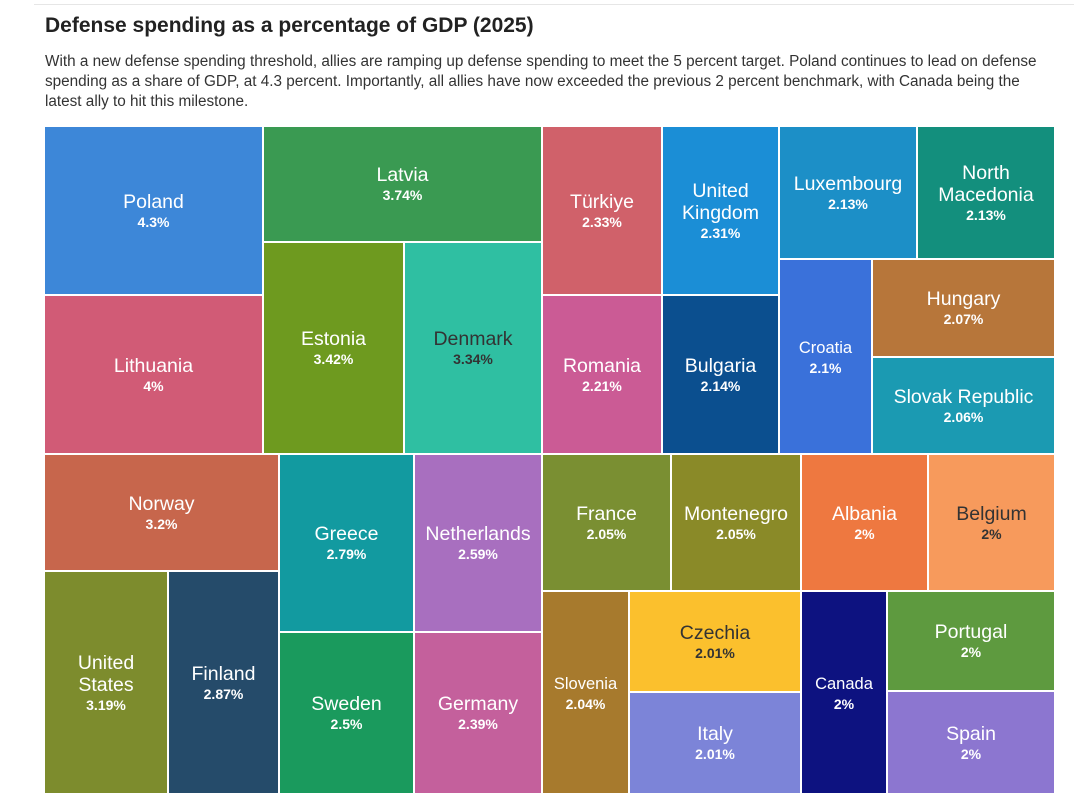 Image resolution: width=1087 pixels, height=805 pixels. Describe the element at coordinates (826, 357) in the screenshot. I see `tile-croatia: Croatia 2.1%` at that location.